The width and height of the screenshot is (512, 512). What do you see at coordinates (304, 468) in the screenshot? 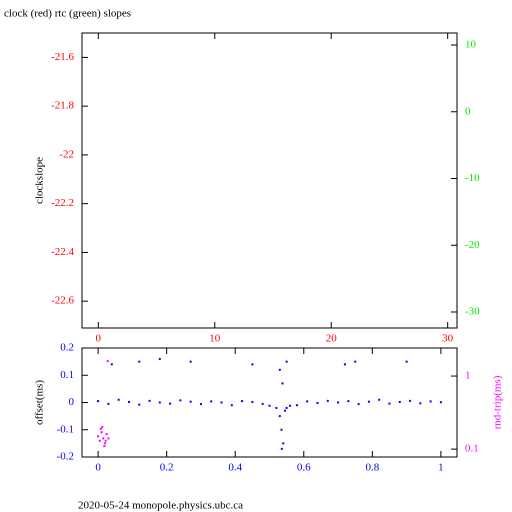
I see `x-tick-label: 0.6` at bounding box center [304, 468].